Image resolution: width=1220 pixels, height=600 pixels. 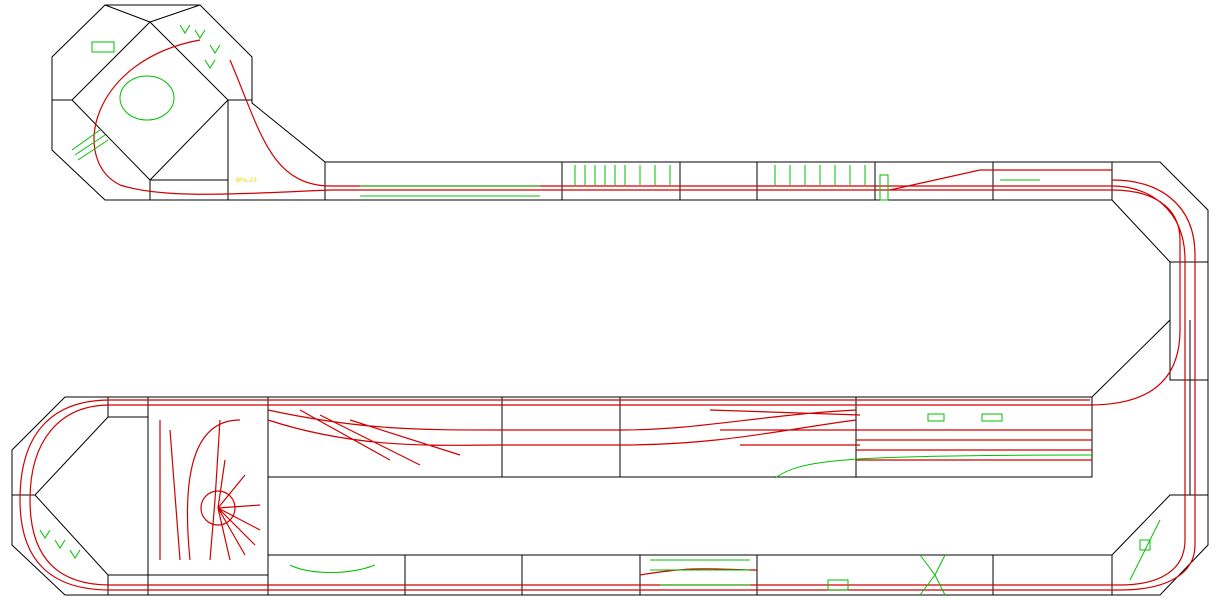 I want to click on module-top-left, so click(x=188, y=102).